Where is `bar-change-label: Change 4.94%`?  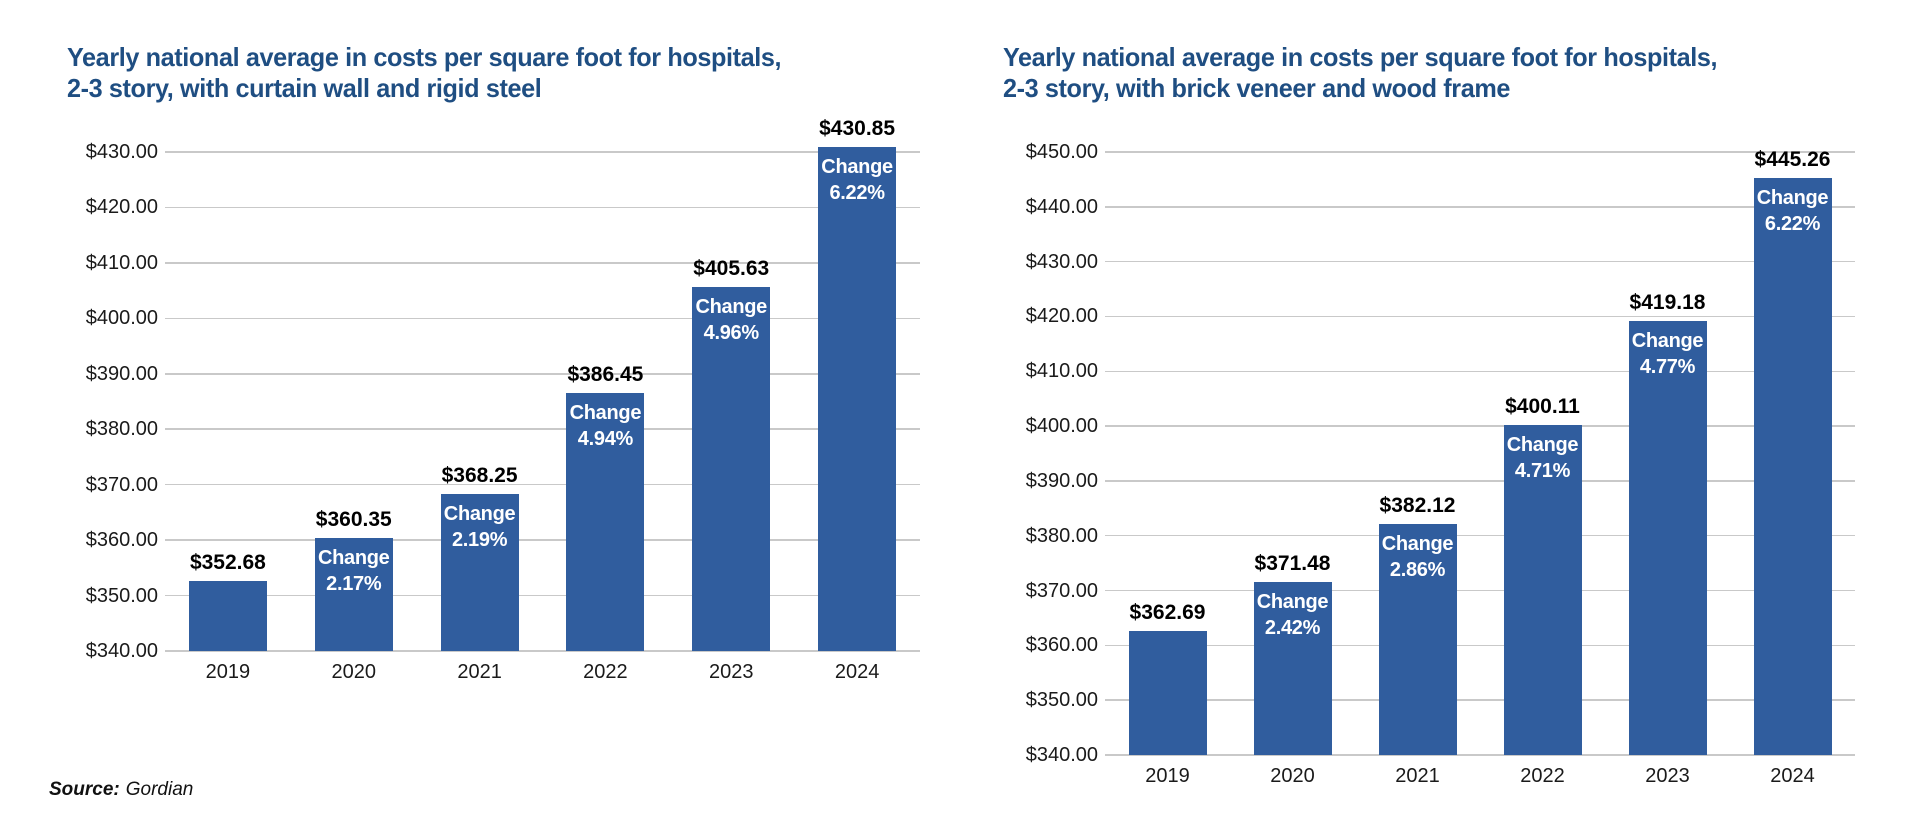
bar-change-label: Change 4.94% is located at coordinates (605, 426).